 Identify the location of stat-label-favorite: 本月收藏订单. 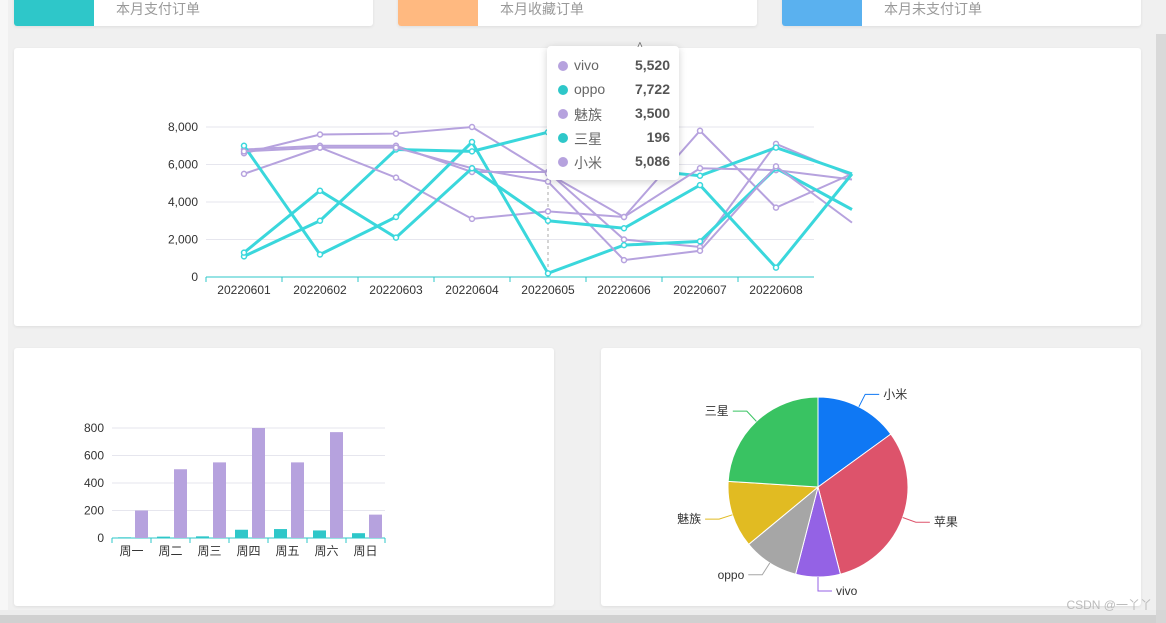
(542, 9).